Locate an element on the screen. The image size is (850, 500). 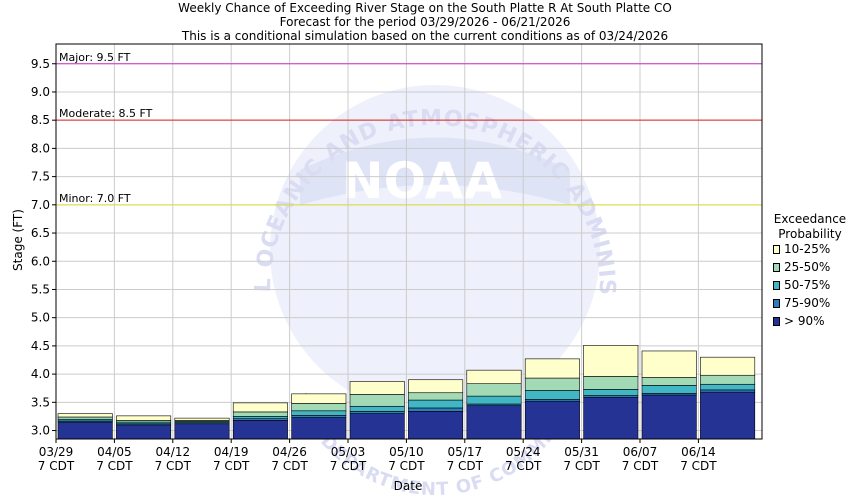
y-tick-label: 5.0 is located at coordinates (40, 318).